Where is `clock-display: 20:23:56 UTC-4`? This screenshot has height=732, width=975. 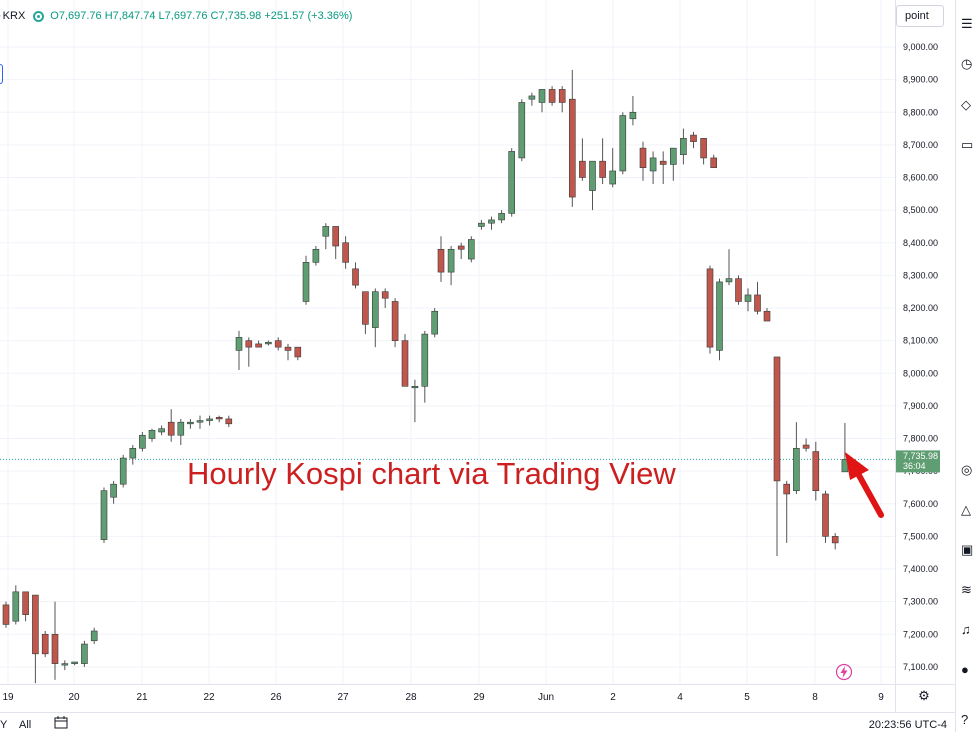 clock-display: 20:23:56 UTC-4 is located at coordinates (907, 725).